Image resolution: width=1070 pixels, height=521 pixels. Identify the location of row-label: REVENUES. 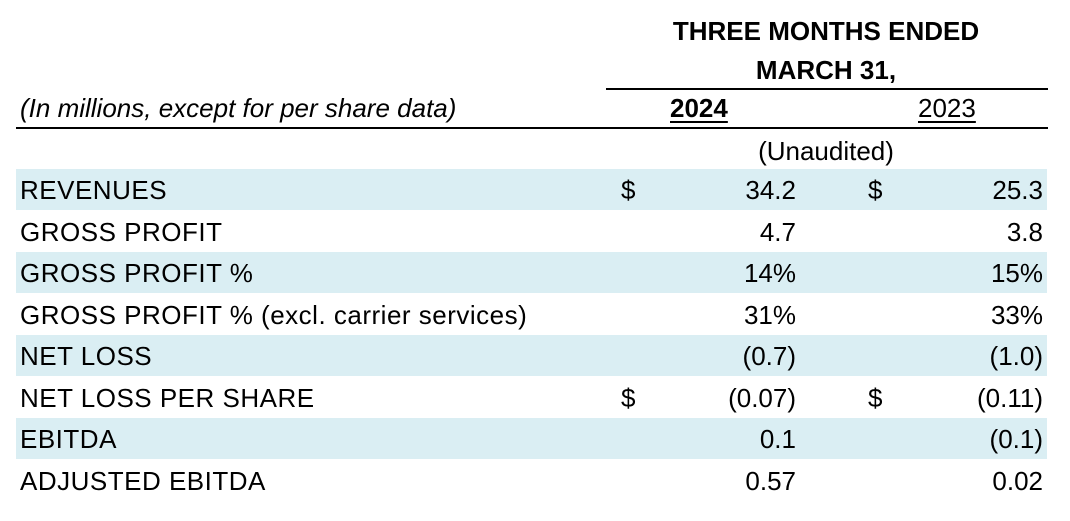
(94, 190).